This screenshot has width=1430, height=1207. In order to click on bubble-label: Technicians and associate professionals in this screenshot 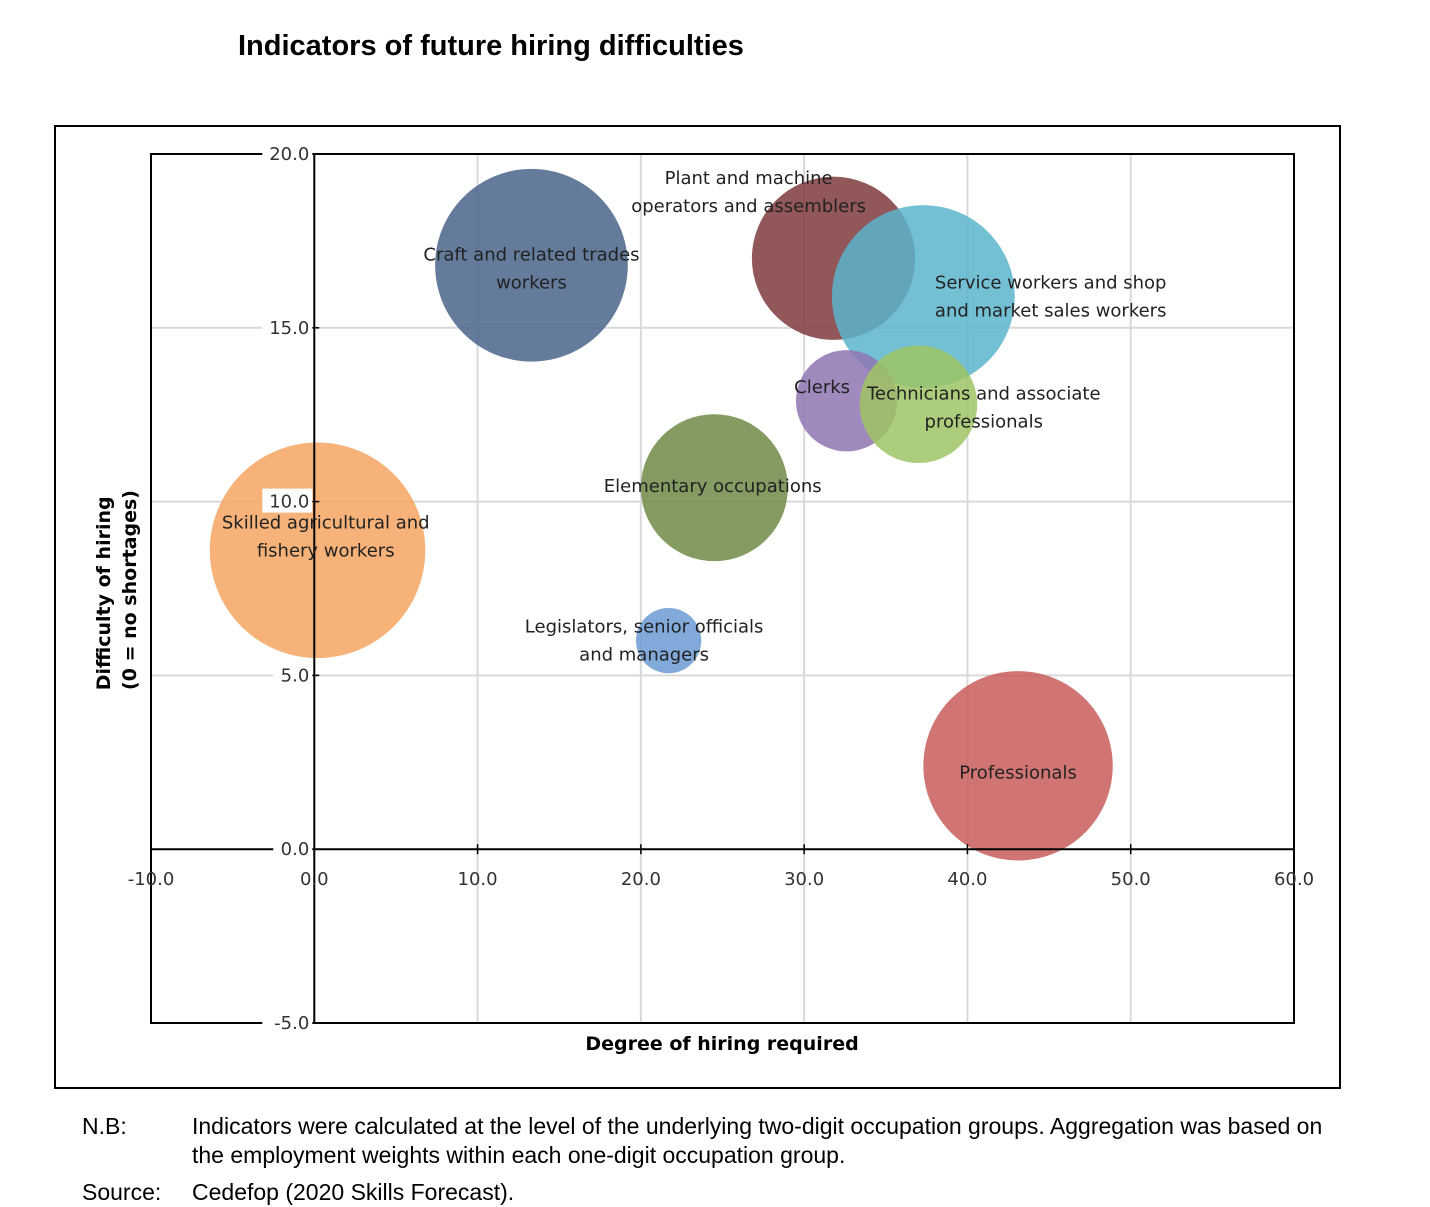, I will do `click(983, 408)`.